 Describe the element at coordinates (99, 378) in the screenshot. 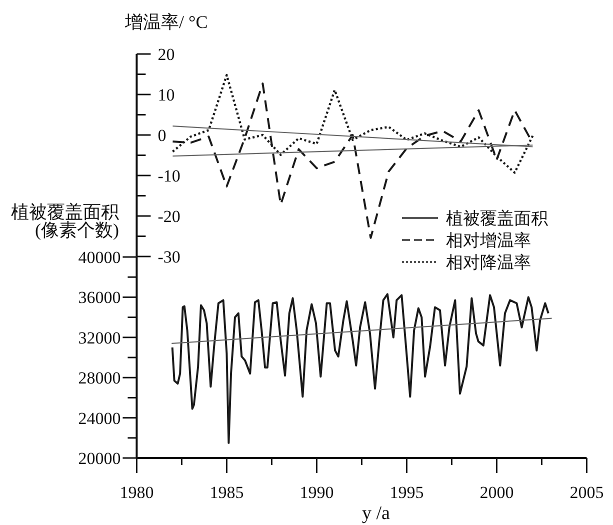

I see `y-tick-label: 28000` at that location.